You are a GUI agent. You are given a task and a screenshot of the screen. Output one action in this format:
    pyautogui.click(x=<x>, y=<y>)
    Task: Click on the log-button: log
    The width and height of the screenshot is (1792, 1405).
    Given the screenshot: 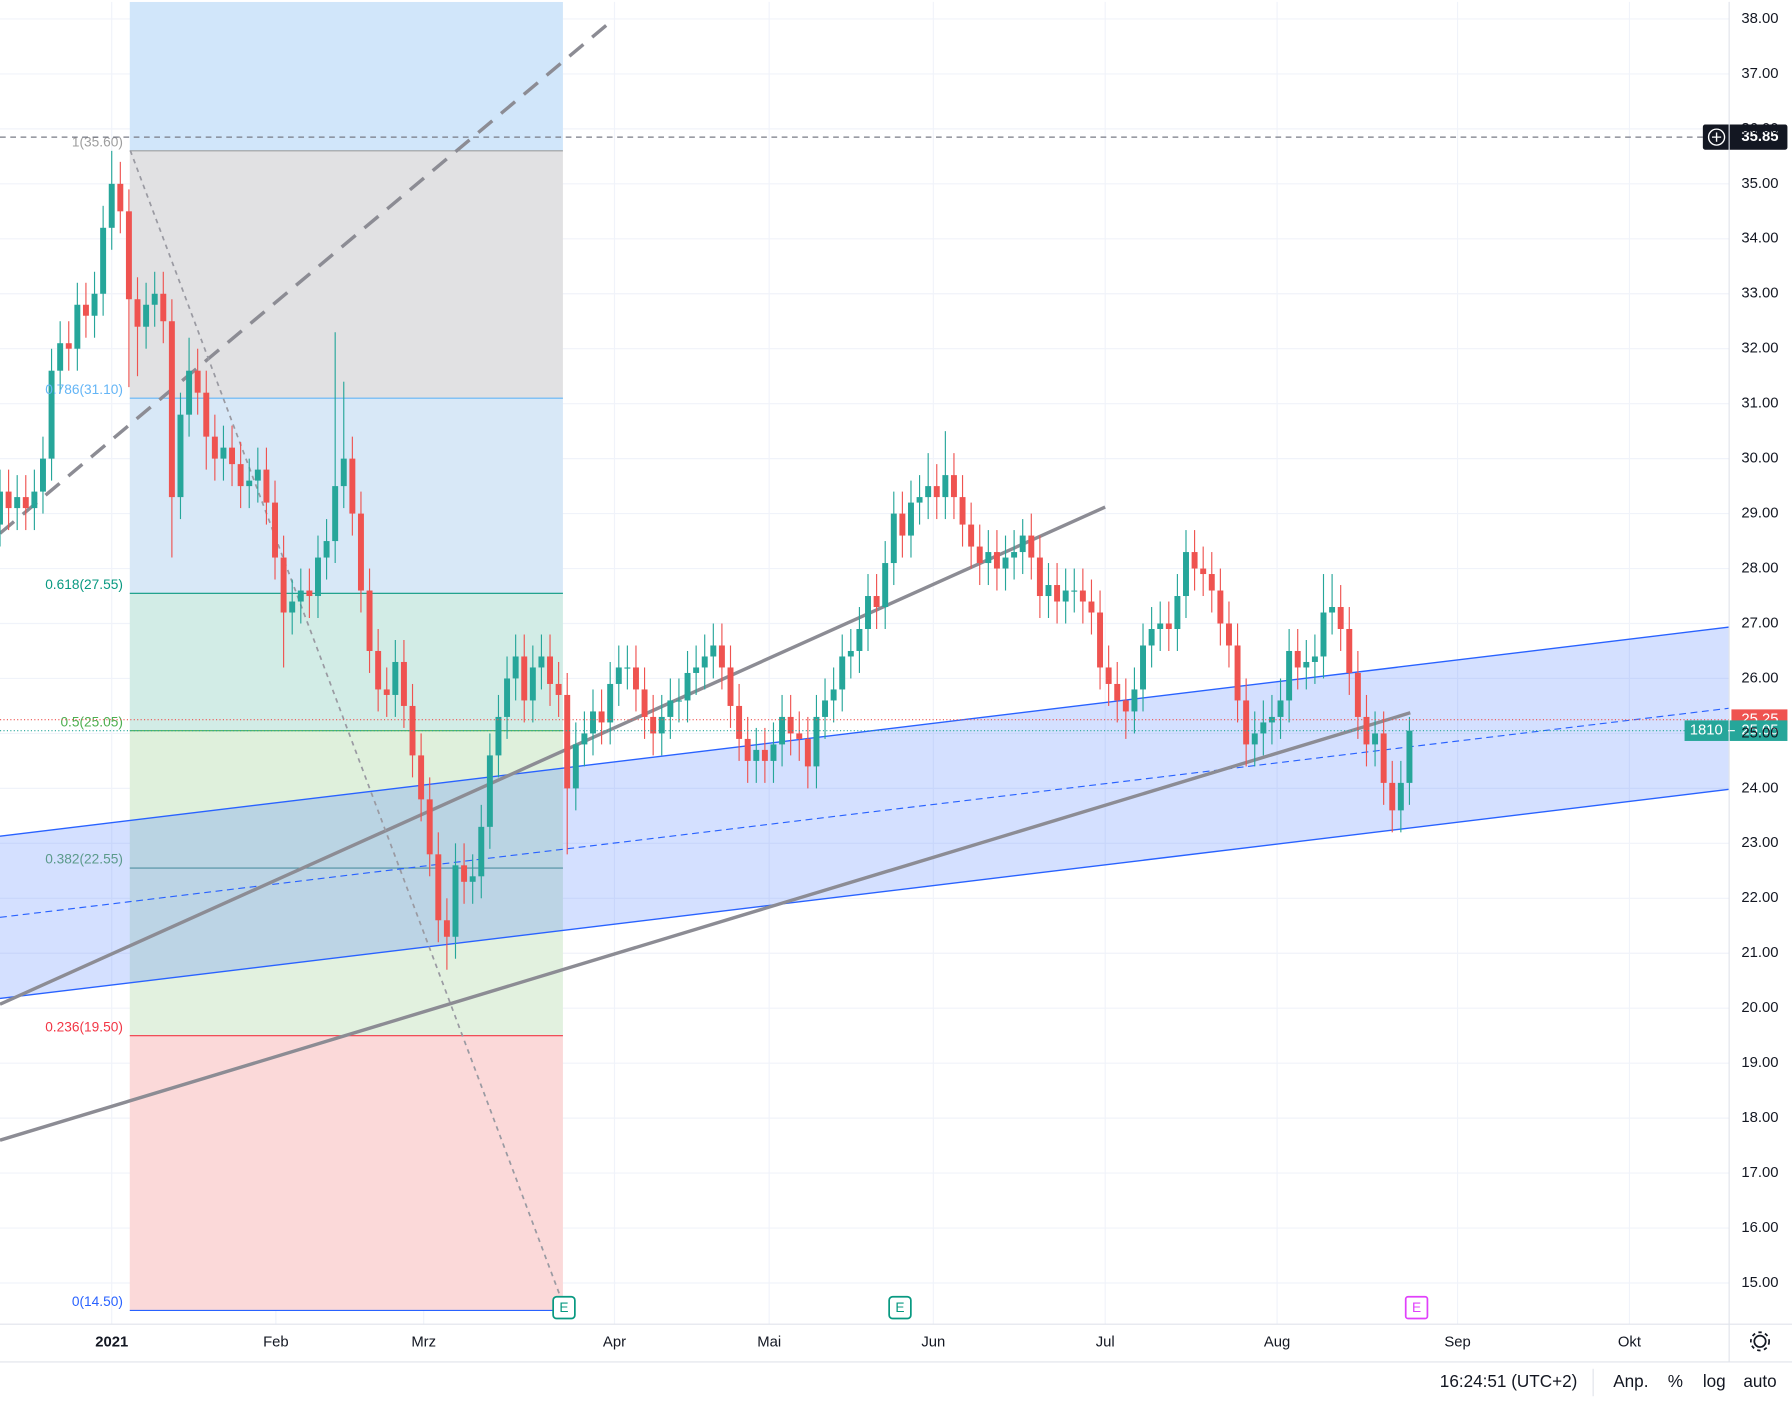 What is the action you would take?
    pyautogui.click(x=1714, y=1381)
    